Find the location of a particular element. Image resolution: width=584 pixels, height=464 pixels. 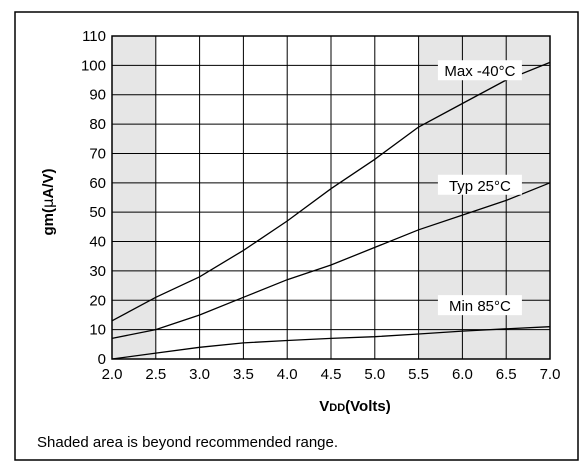

x-tick-label-1: 2.5 is located at coordinates (155, 374).